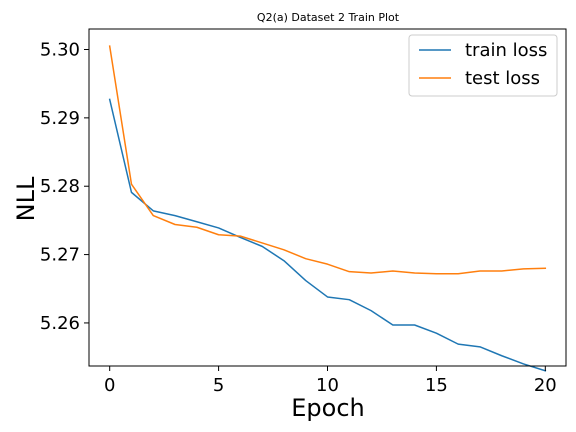  Describe the element at coordinates (109, 385) in the screenshot. I see `x-tick-label: 0` at that location.